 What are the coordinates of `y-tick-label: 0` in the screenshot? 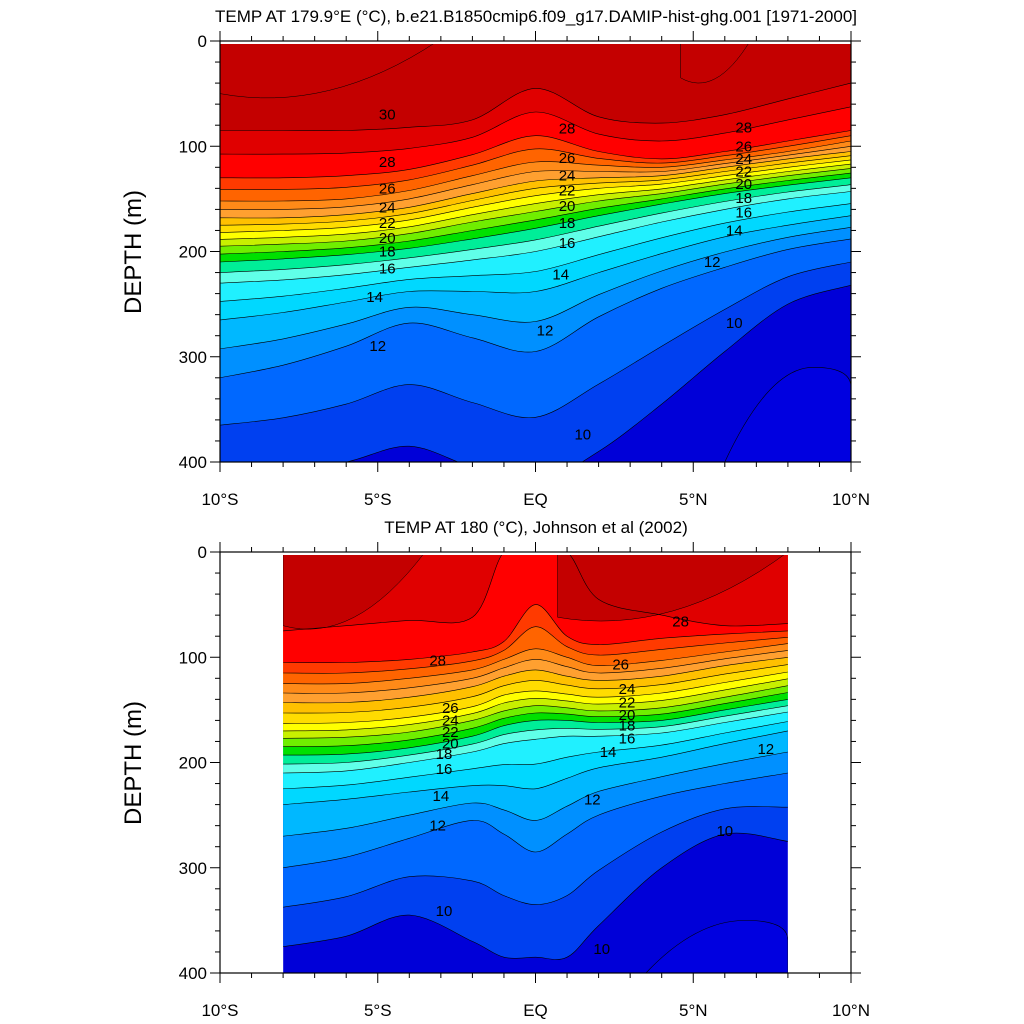 It's located at (202, 41).